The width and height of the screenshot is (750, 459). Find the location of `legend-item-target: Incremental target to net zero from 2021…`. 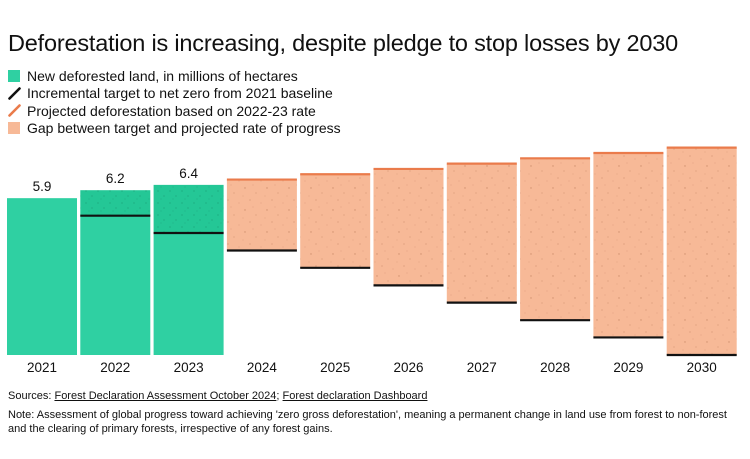

legend-item-target: Incremental target to net zero from 2021… is located at coordinates (174, 94).